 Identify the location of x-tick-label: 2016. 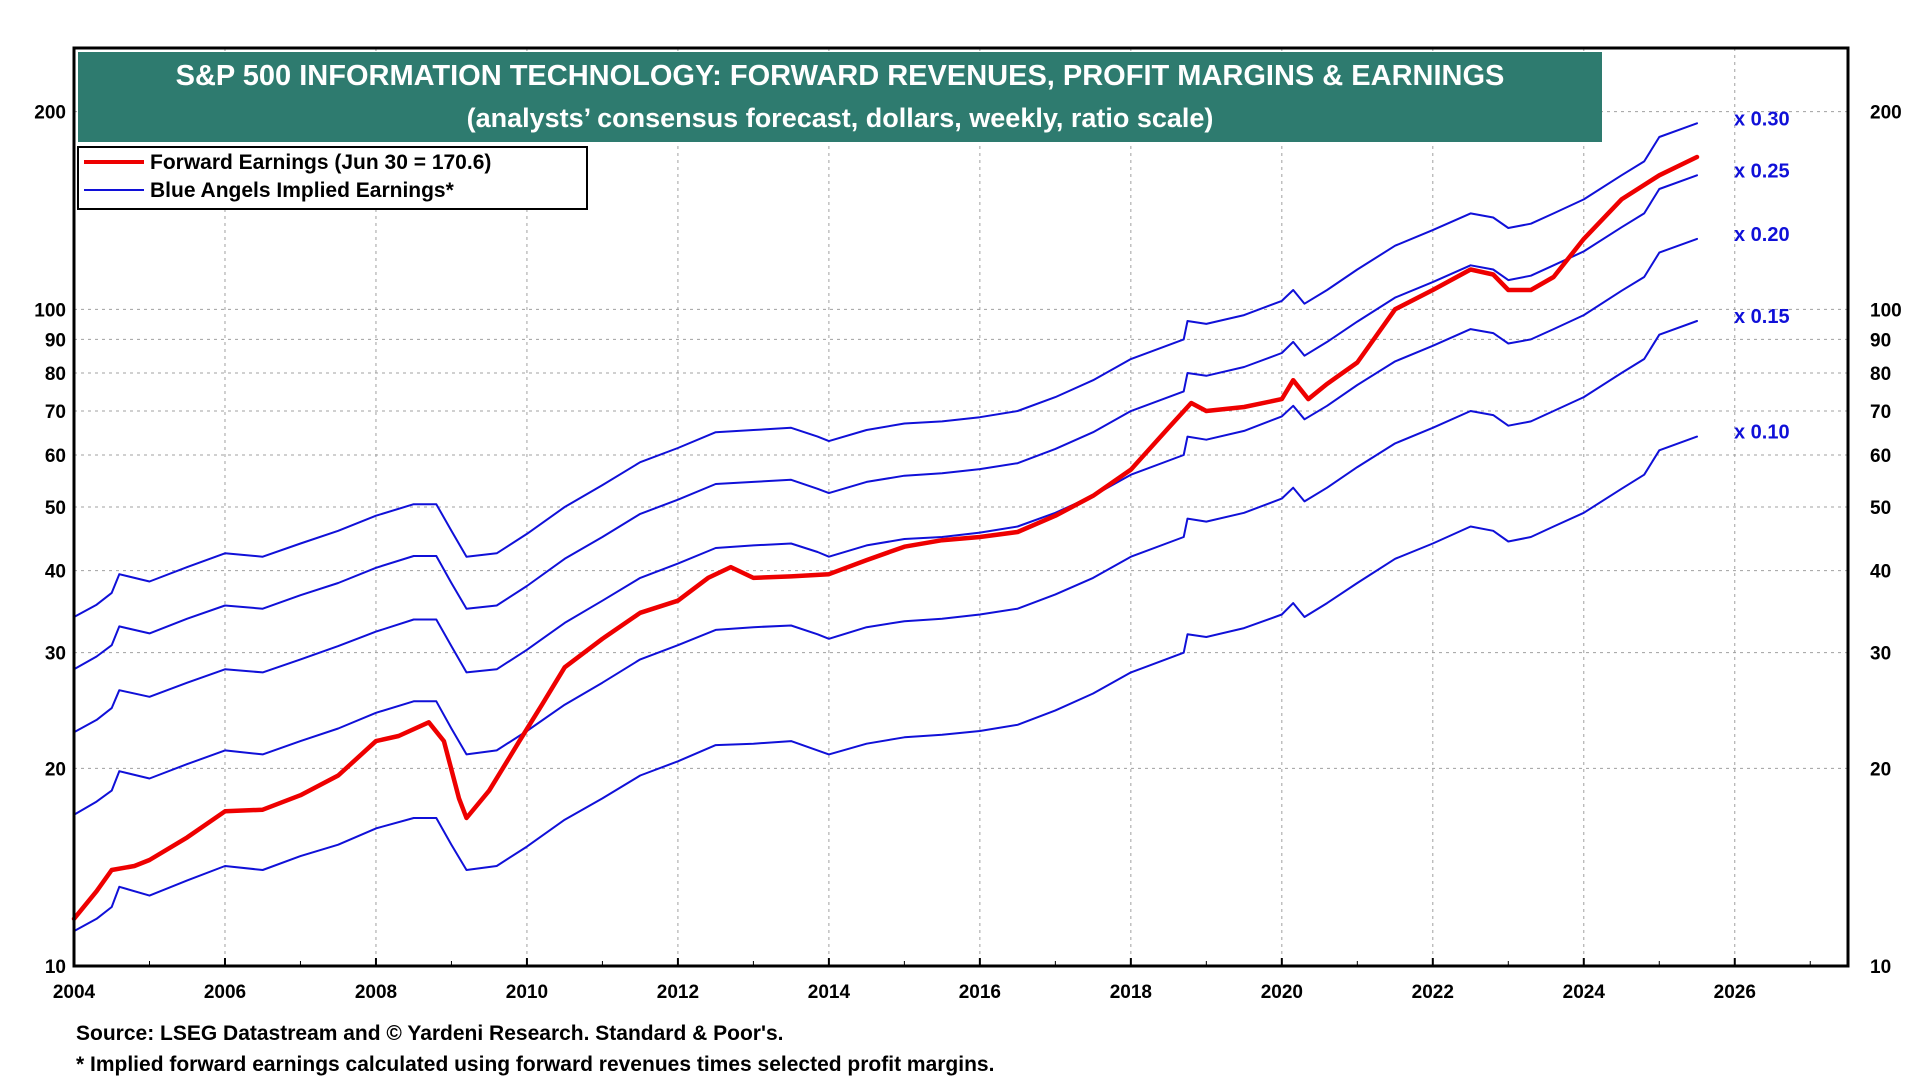
(980, 992).